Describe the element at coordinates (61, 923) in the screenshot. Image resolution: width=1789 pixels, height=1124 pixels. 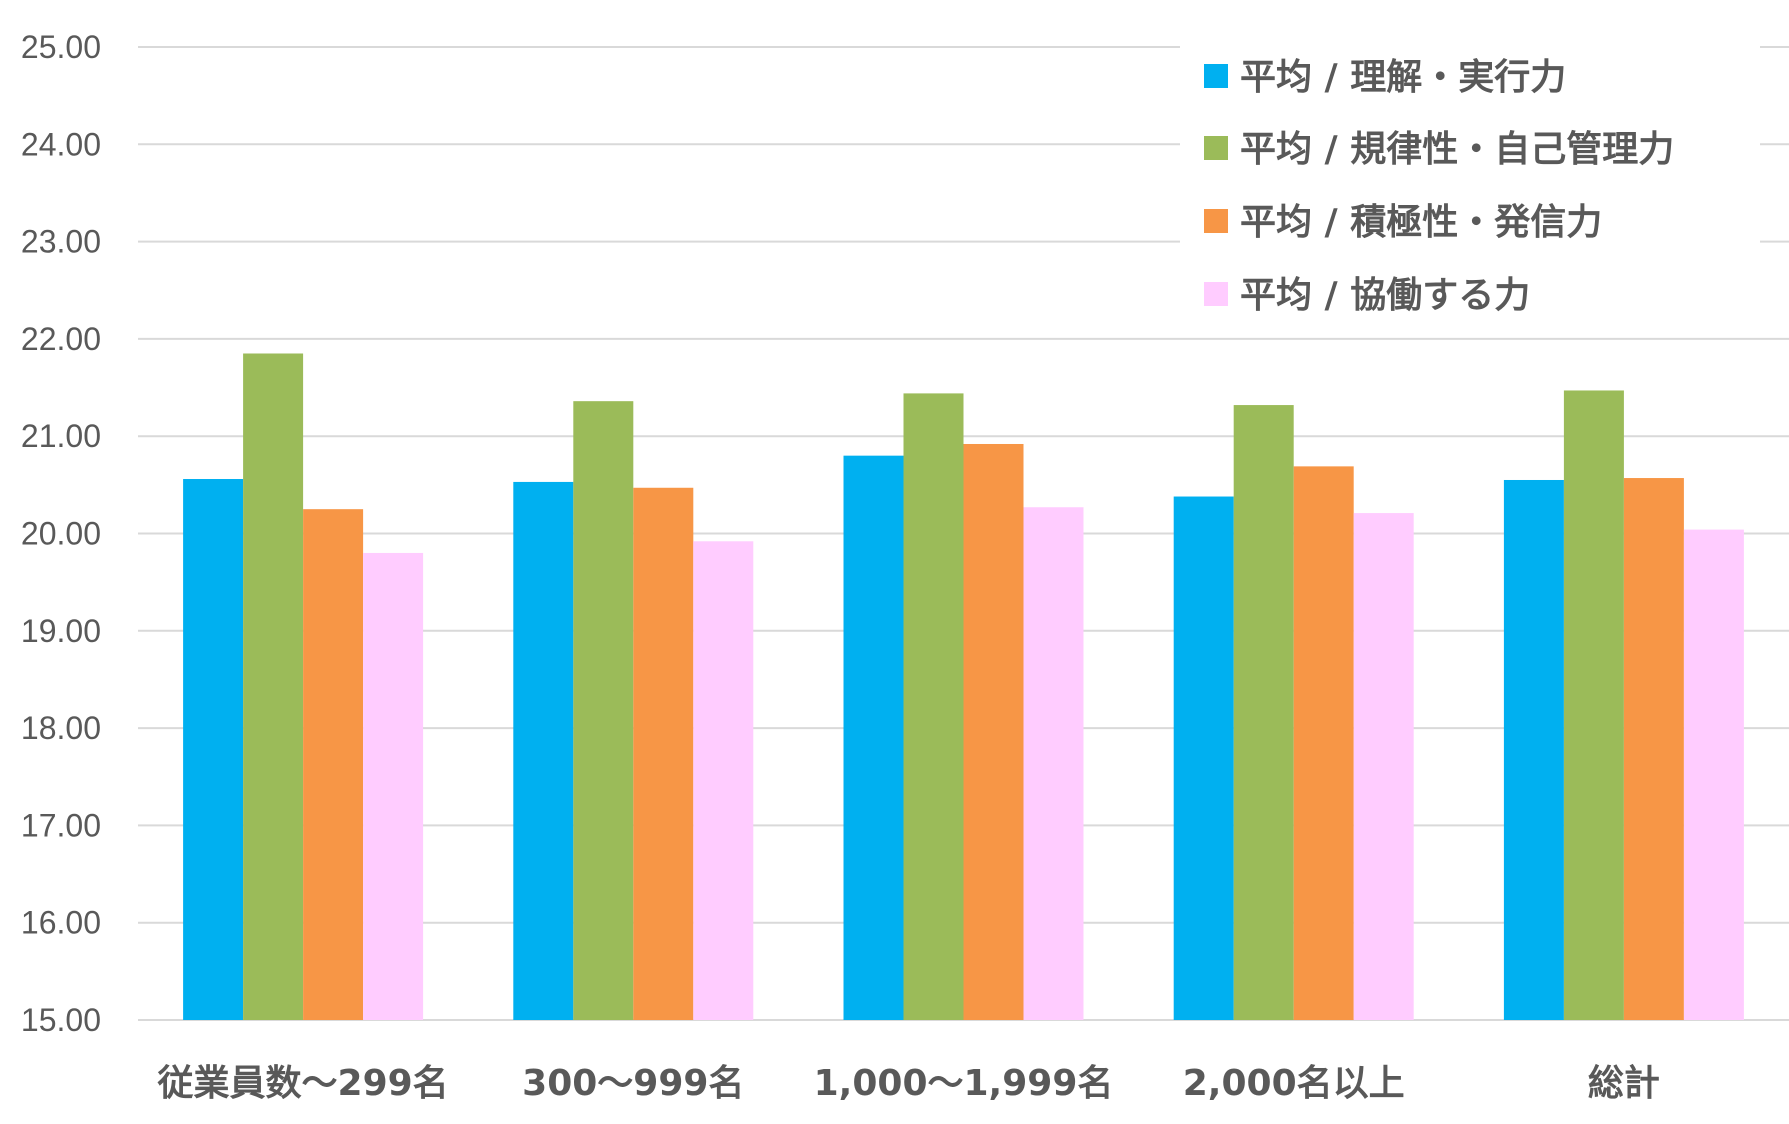
I see `y-tick-label: 16.00` at that location.